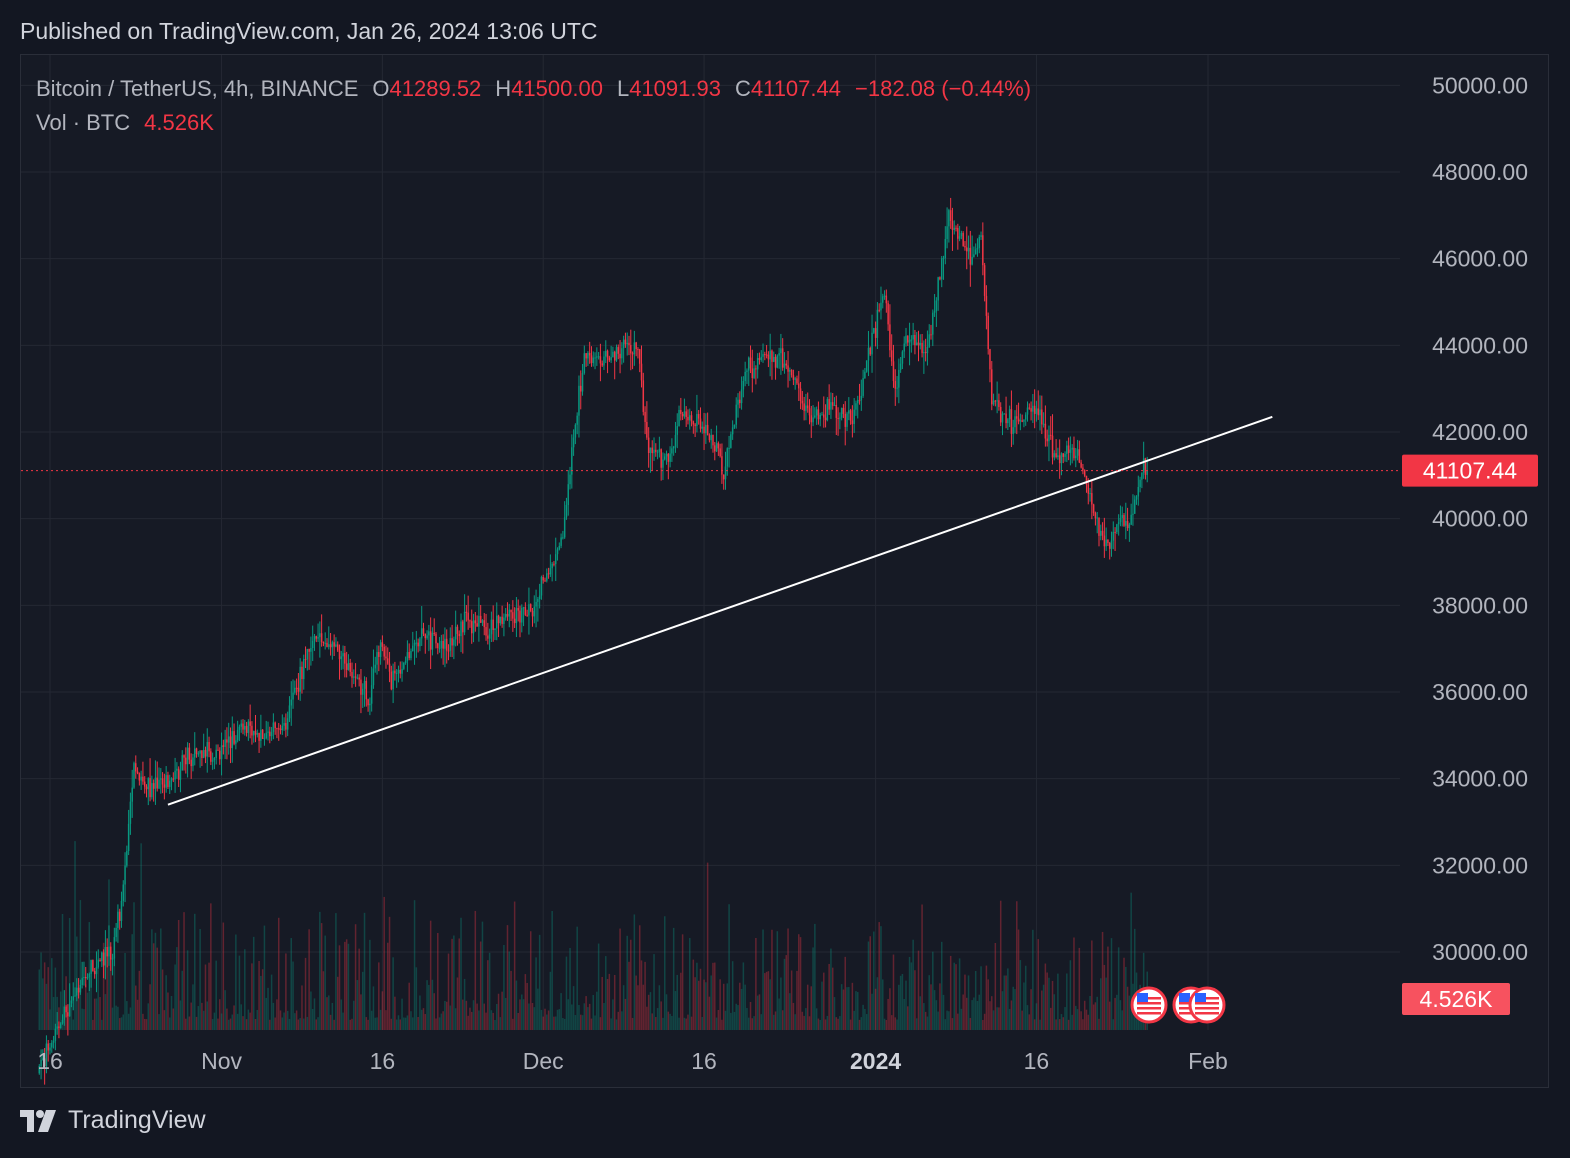 This screenshot has width=1570, height=1158. What do you see at coordinates (113, 1120) in the screenshot?
I see `tradingview-brand: TradingView` at bounding box center [113, 1120].